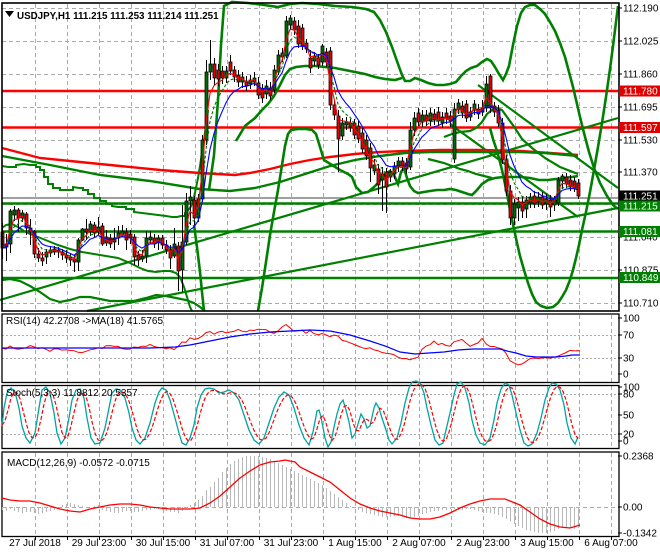 The height and width of the screenshot is (560, 660). What do you see at coordinates (640, 534) in the screenshot?
I see `svg-text: -0.1342` at bounding box center [640, 534].